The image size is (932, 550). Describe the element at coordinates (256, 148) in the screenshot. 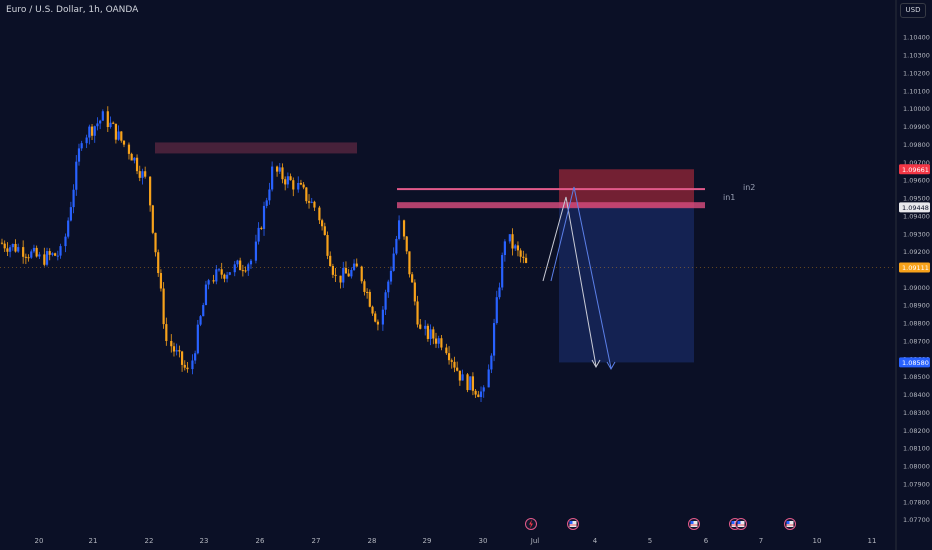

I see `supply-zone` at that location.